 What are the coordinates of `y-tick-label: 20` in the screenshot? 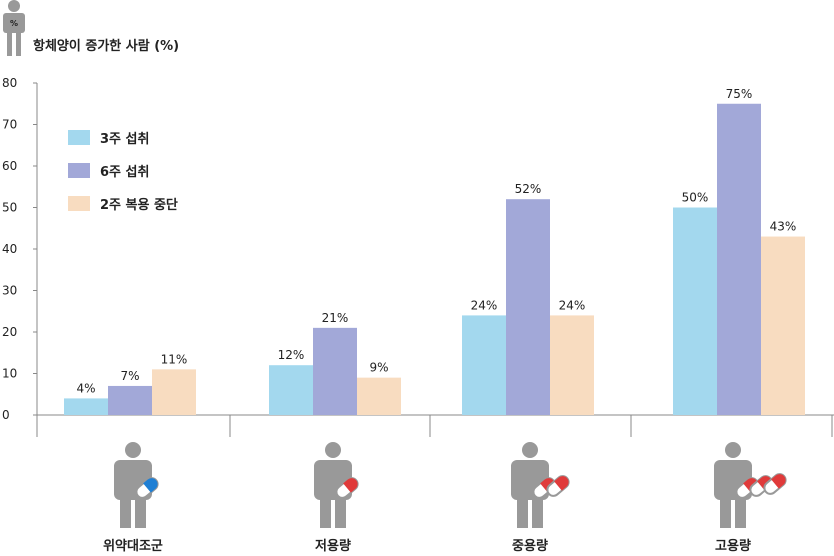 It's located at (9, 332).